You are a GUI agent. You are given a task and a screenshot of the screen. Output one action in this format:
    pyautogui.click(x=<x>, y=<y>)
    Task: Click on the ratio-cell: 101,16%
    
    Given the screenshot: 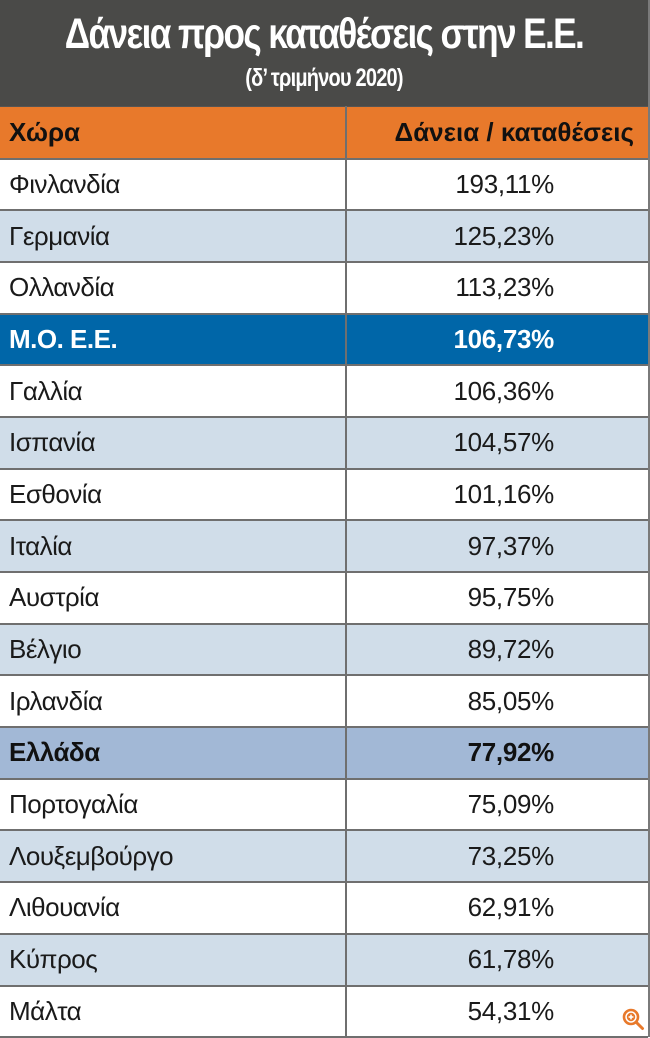 What is the action you would take?
    pyautogui.click(x=497, y=494)
    